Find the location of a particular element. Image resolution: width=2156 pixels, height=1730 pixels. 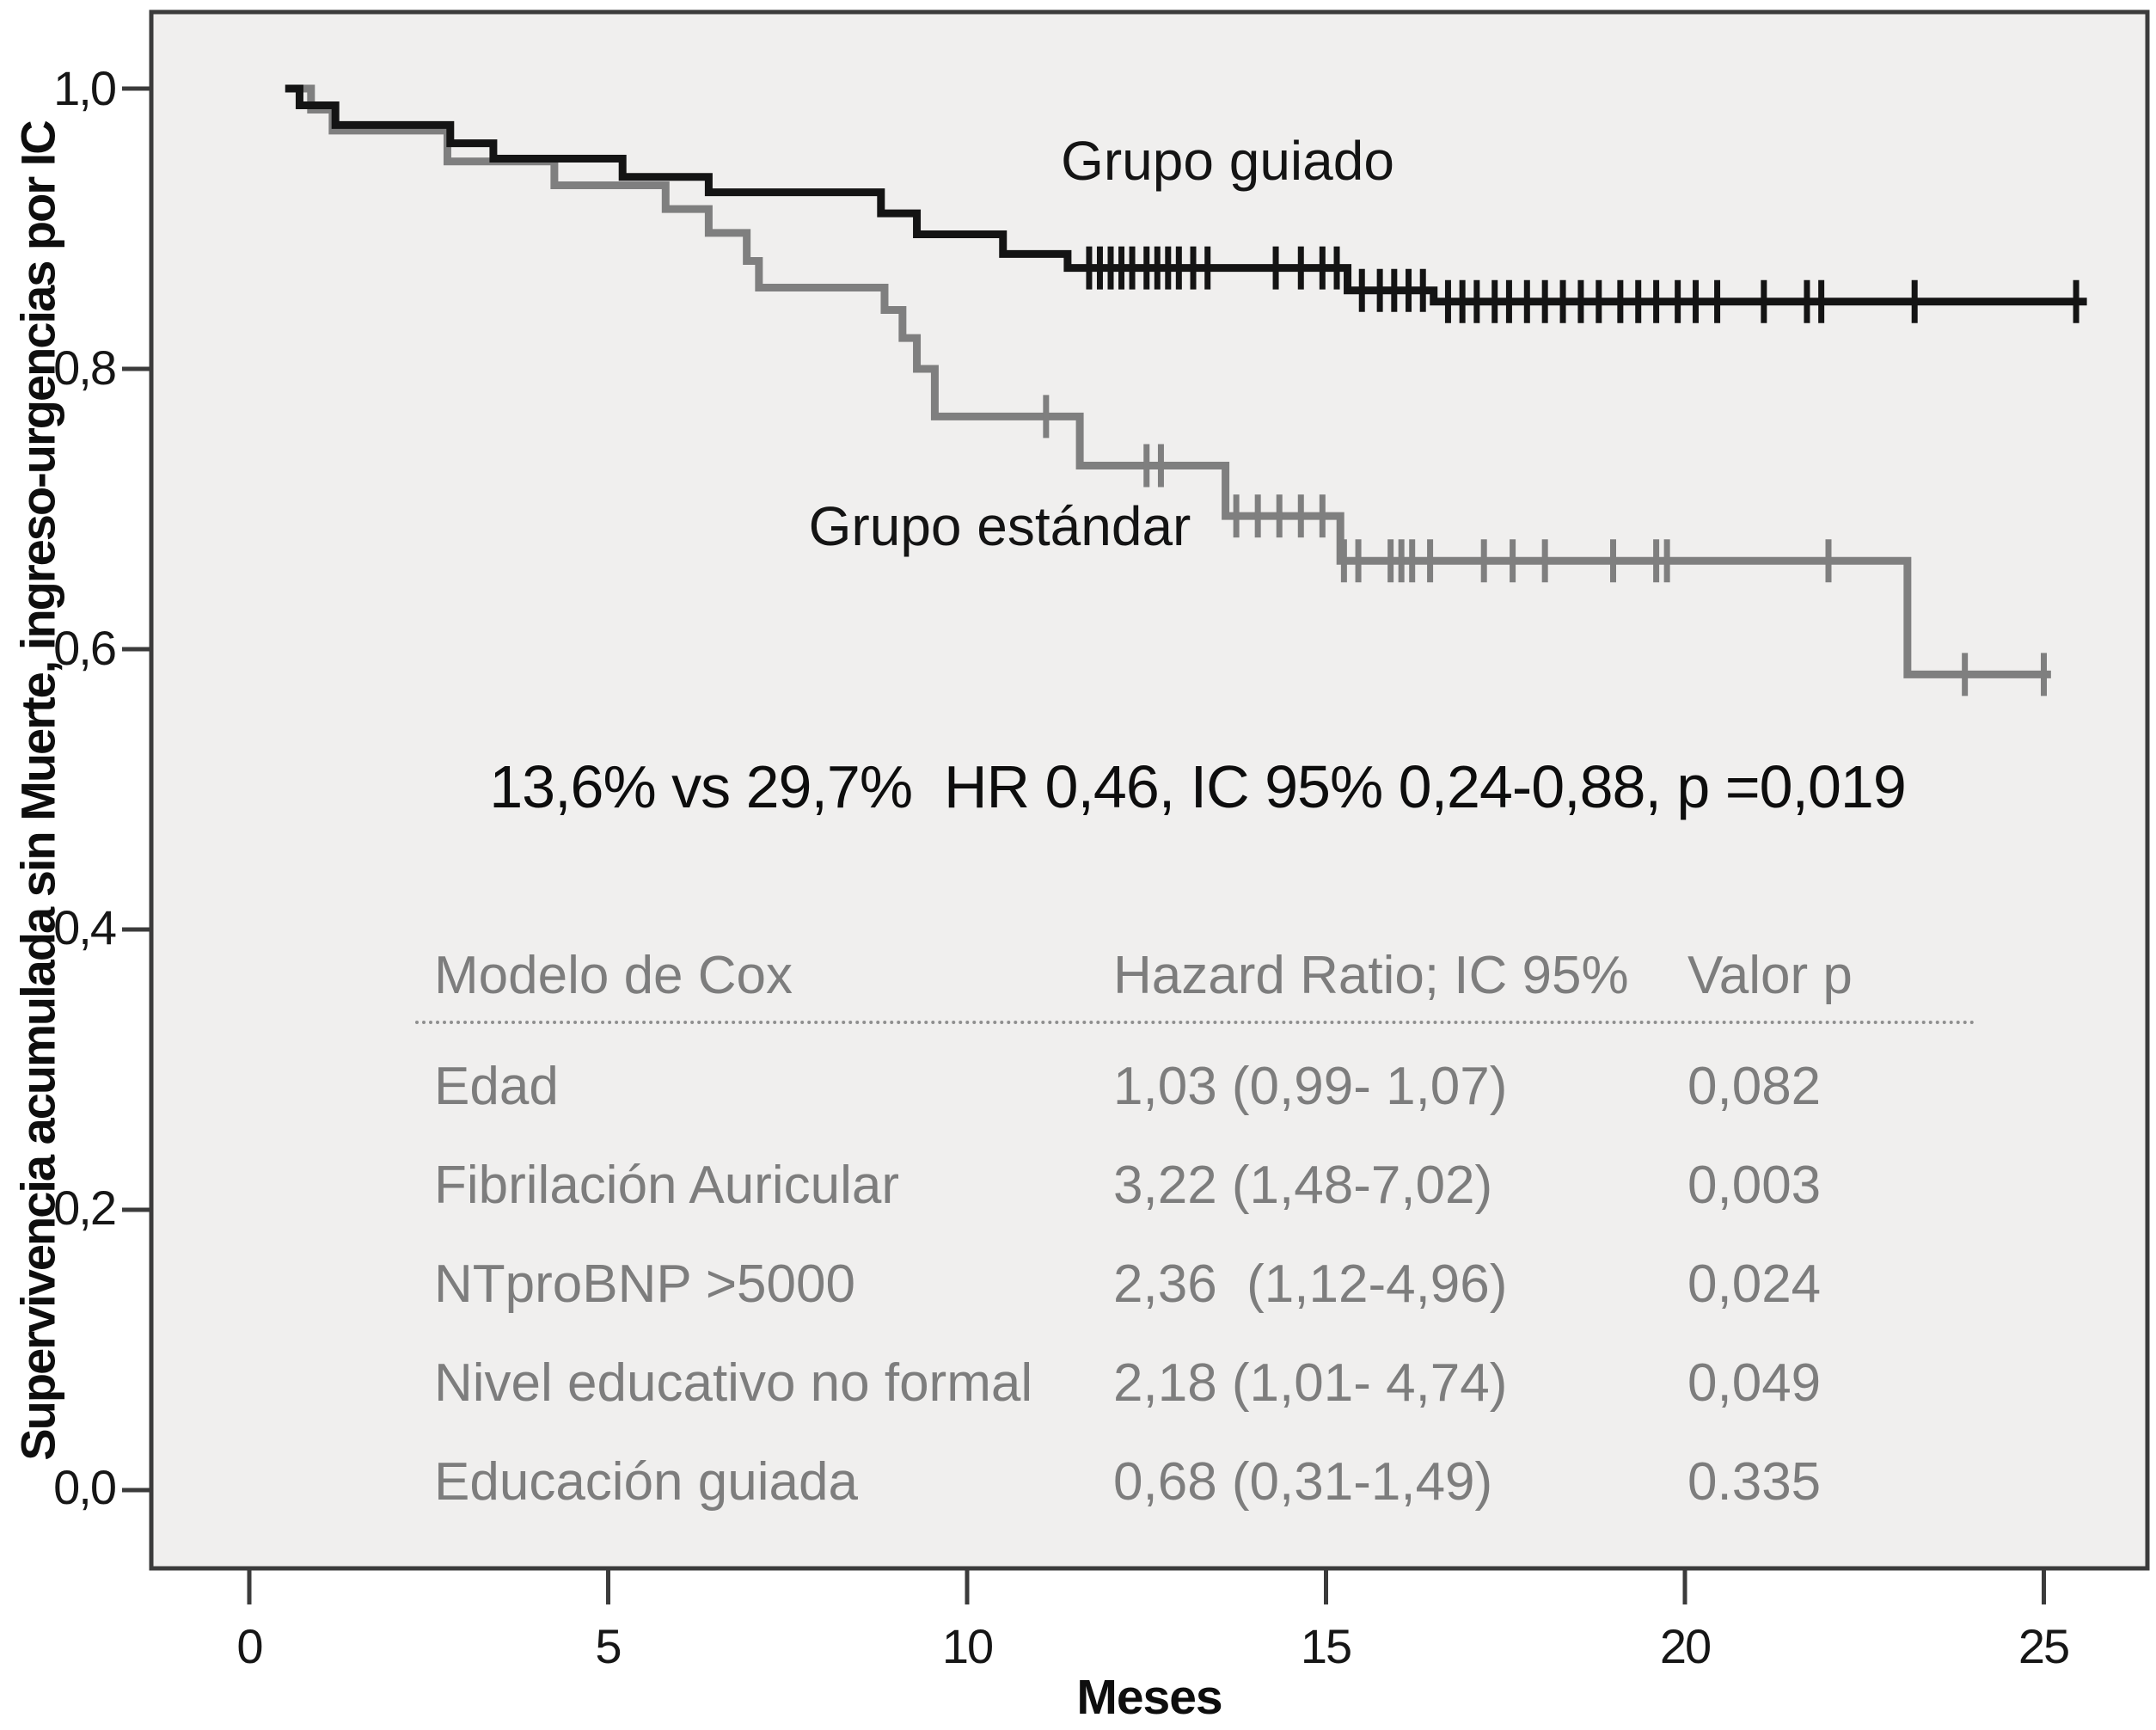

cox-p-value: 0,003 is located at coordinates (1754, 1185).